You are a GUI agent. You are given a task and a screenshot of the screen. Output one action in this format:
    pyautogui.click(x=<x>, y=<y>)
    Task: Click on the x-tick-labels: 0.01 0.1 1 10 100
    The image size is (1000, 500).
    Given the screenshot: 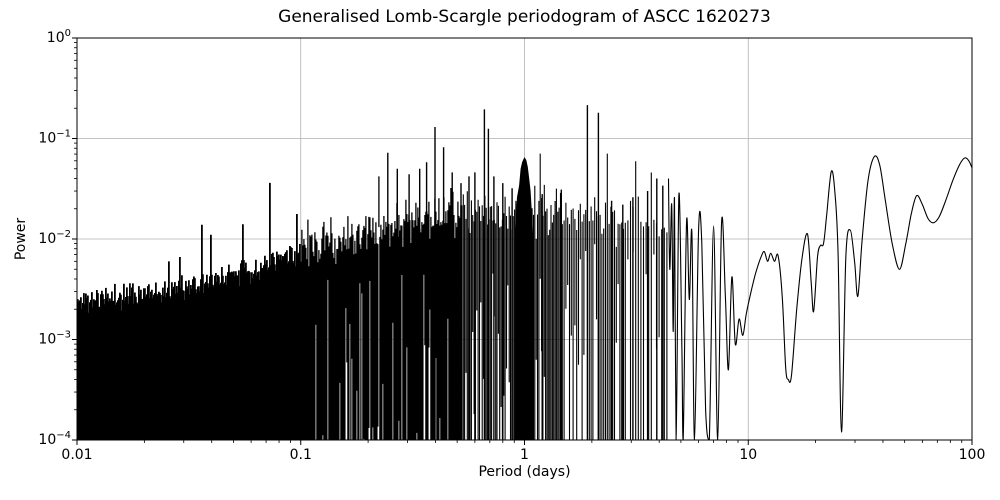 What is the action you would take?
    pyautogui.click(x=523, y=455)
    